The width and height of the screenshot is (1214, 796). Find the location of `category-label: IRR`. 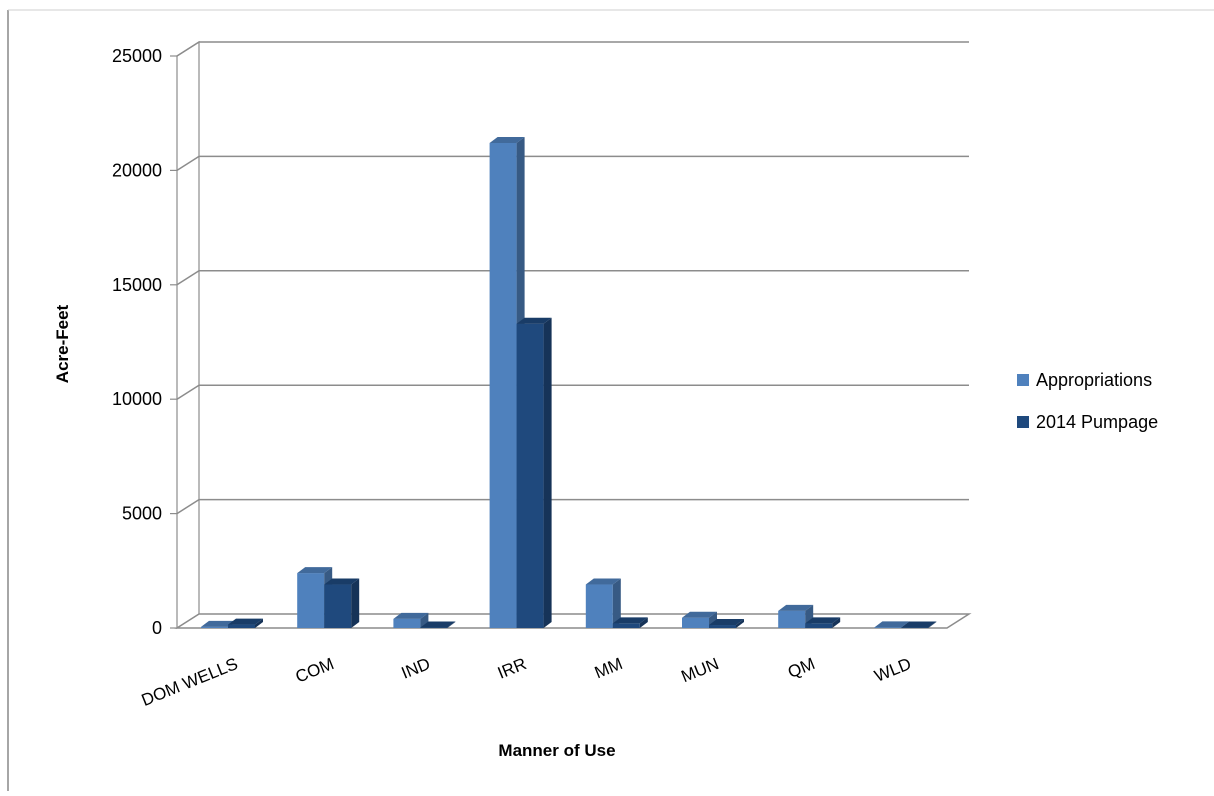

category-label: IRR is located at coordinates (512, 668).